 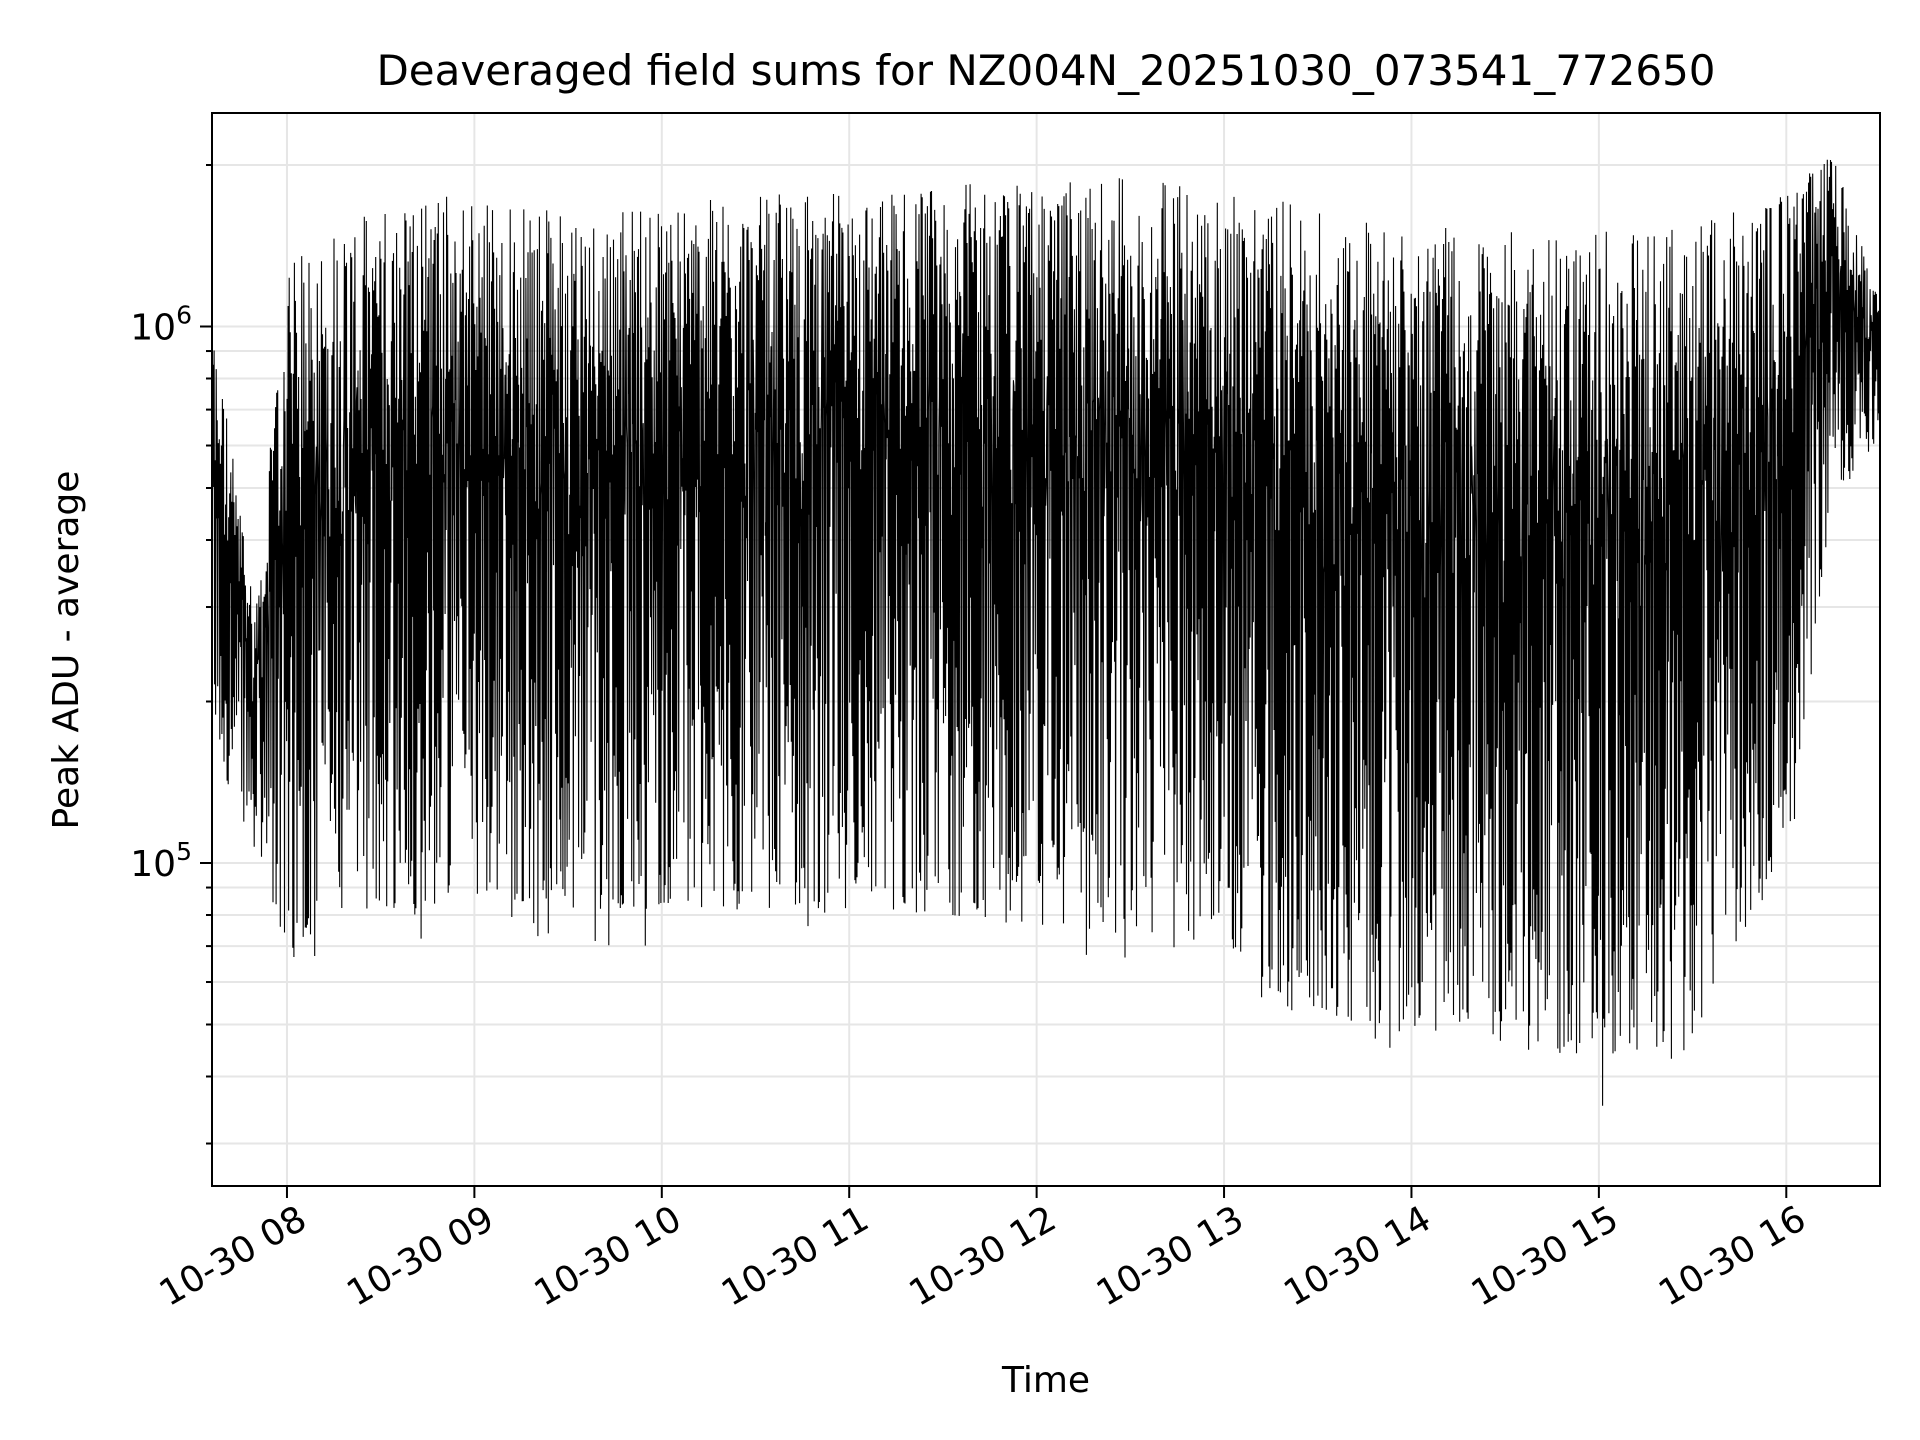 What do you see at coordinates (171, 654) in the screenshot?
I see `y-axis-ticks: 10⁵ 10⁶` at bounding box center [171, 654].